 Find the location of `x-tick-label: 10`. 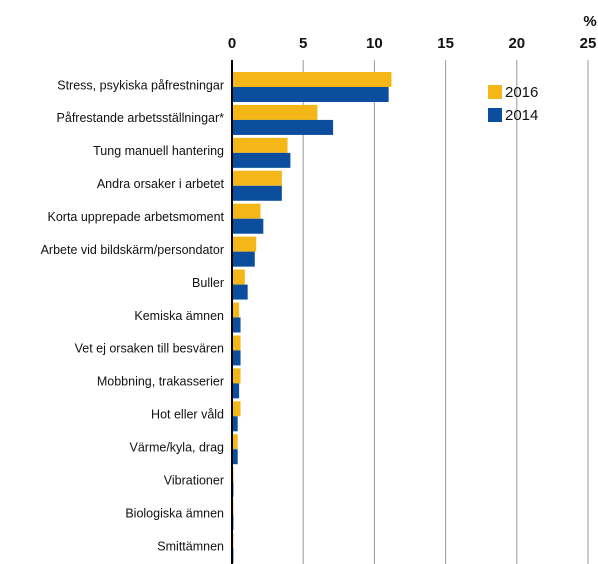

x-tick-label: 10 is located at coordinates (374, 43).